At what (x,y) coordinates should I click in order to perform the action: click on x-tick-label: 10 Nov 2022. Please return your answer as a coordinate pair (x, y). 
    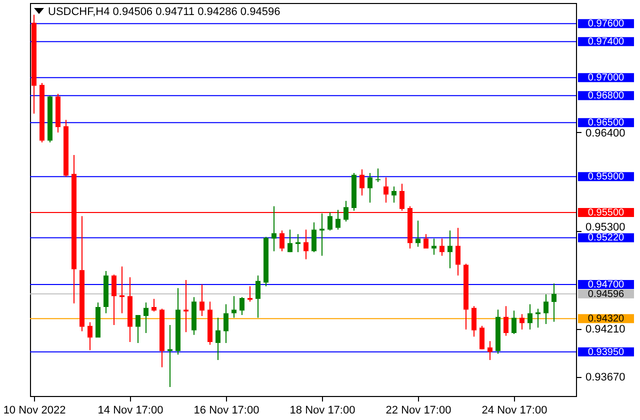
    Looking at the image, I should click on (34, 410).